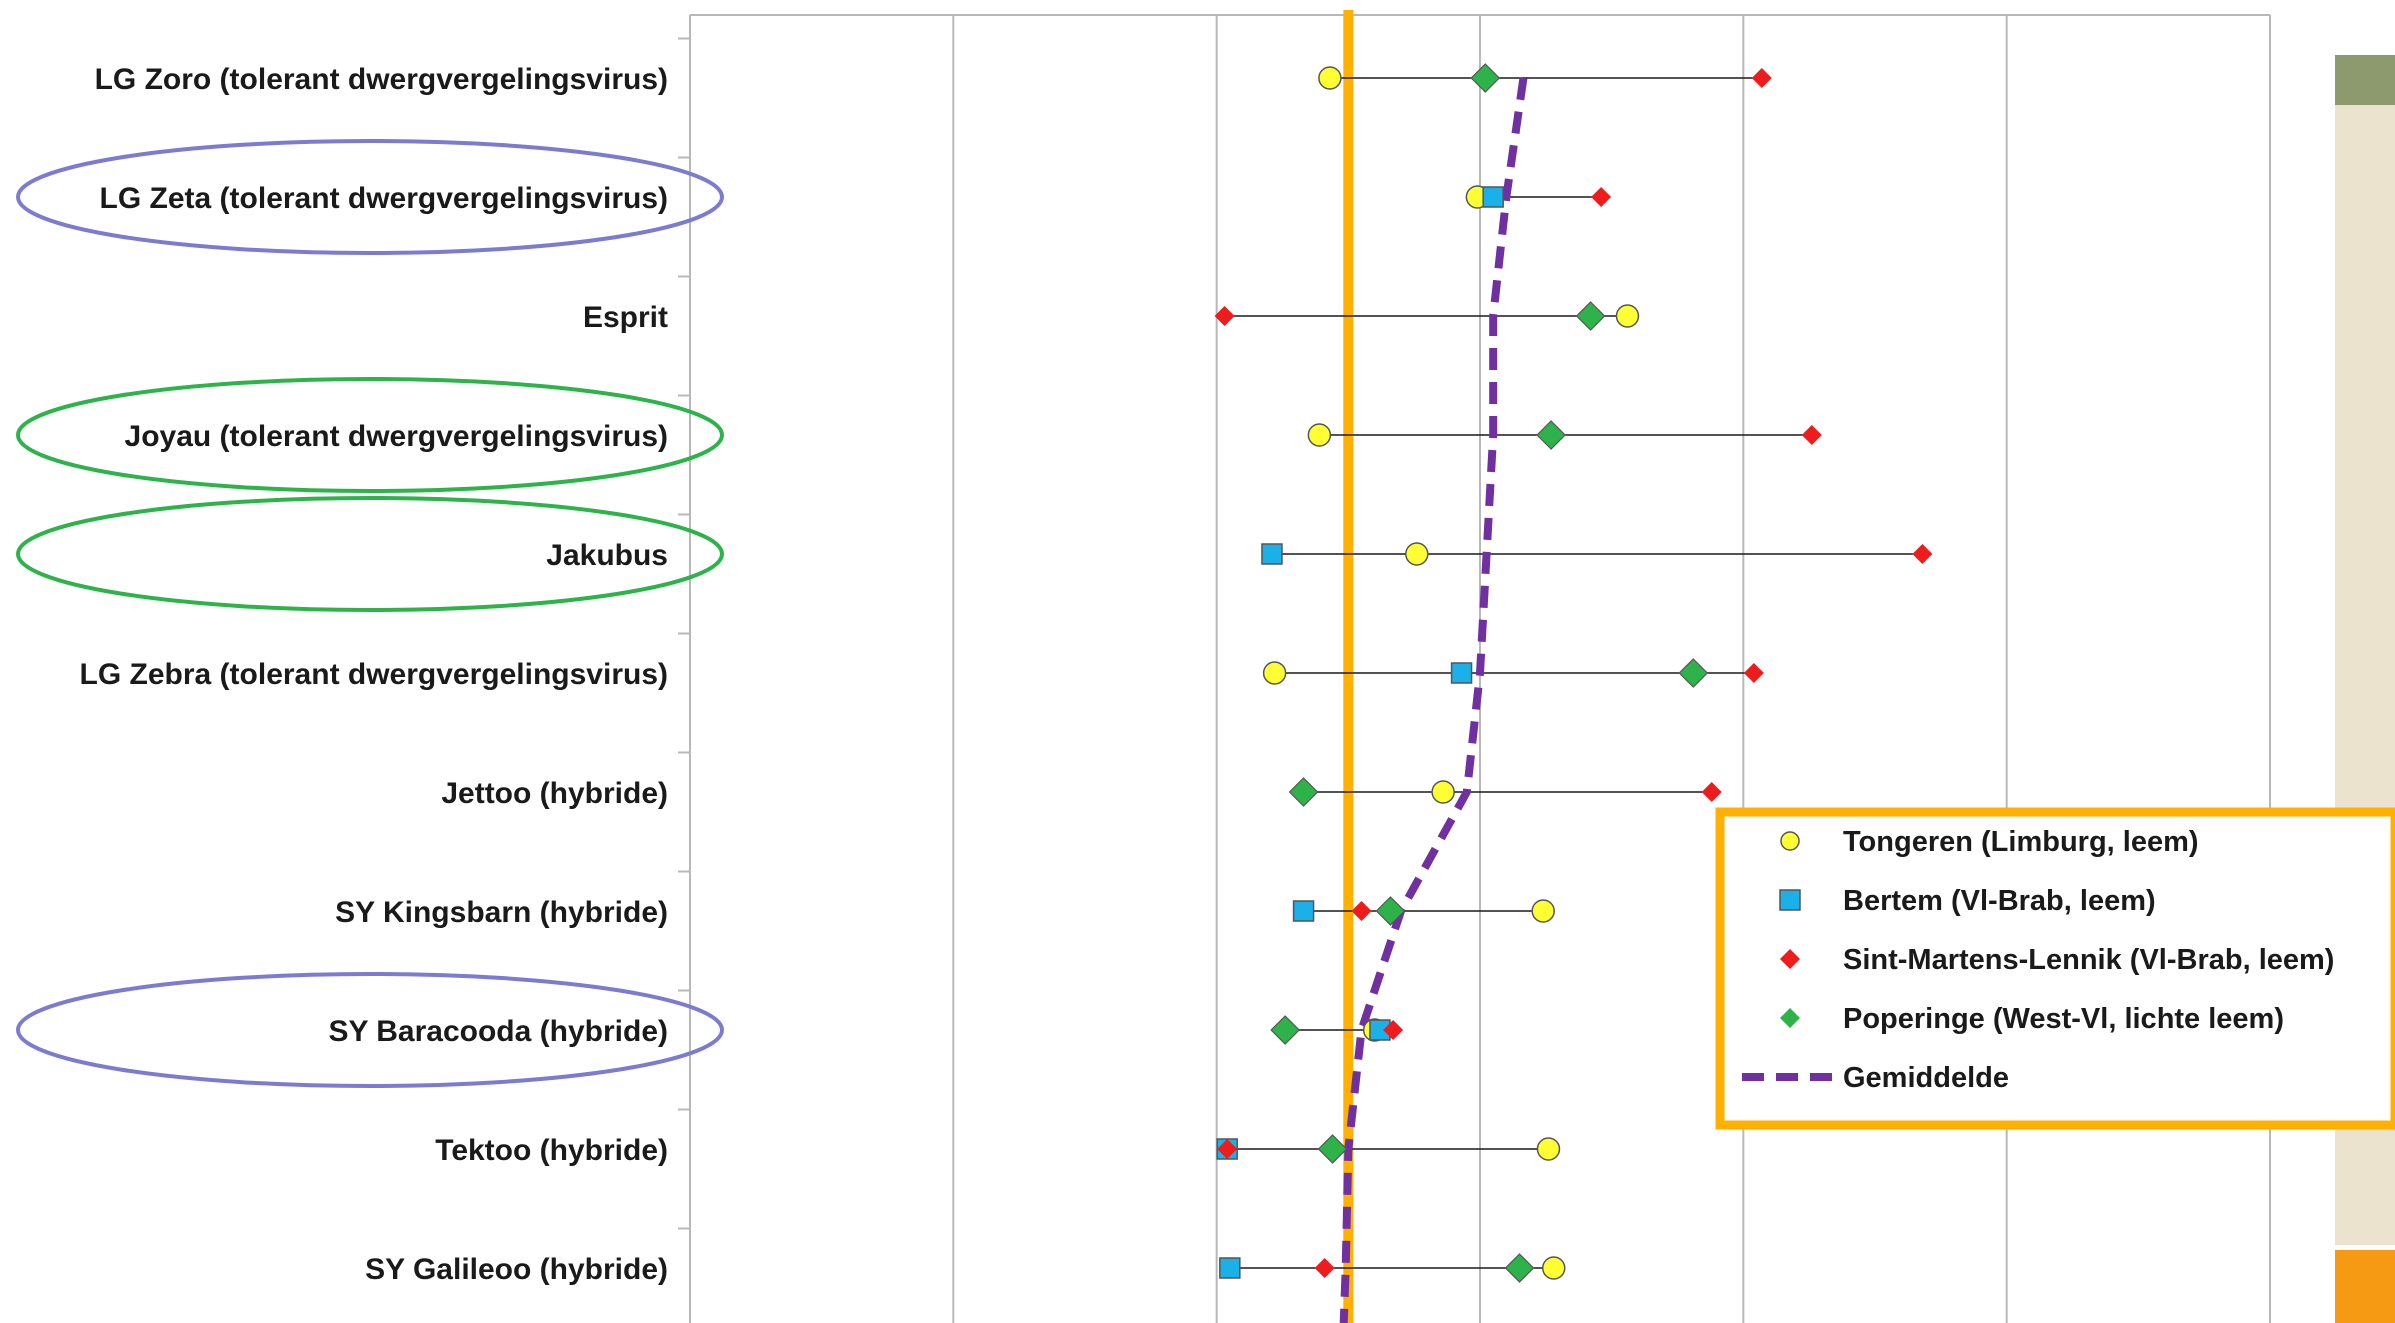  What do you see at coordinates (2365, 80) in the screenshot?
I see `photo-top` at bounding box center [2365, 80].